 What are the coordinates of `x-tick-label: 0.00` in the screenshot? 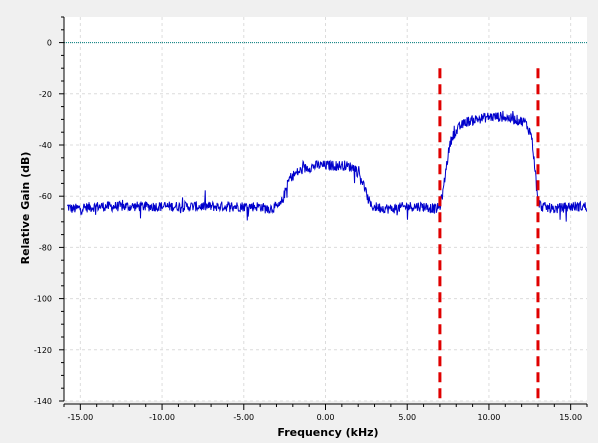 It's located at (326, 417).